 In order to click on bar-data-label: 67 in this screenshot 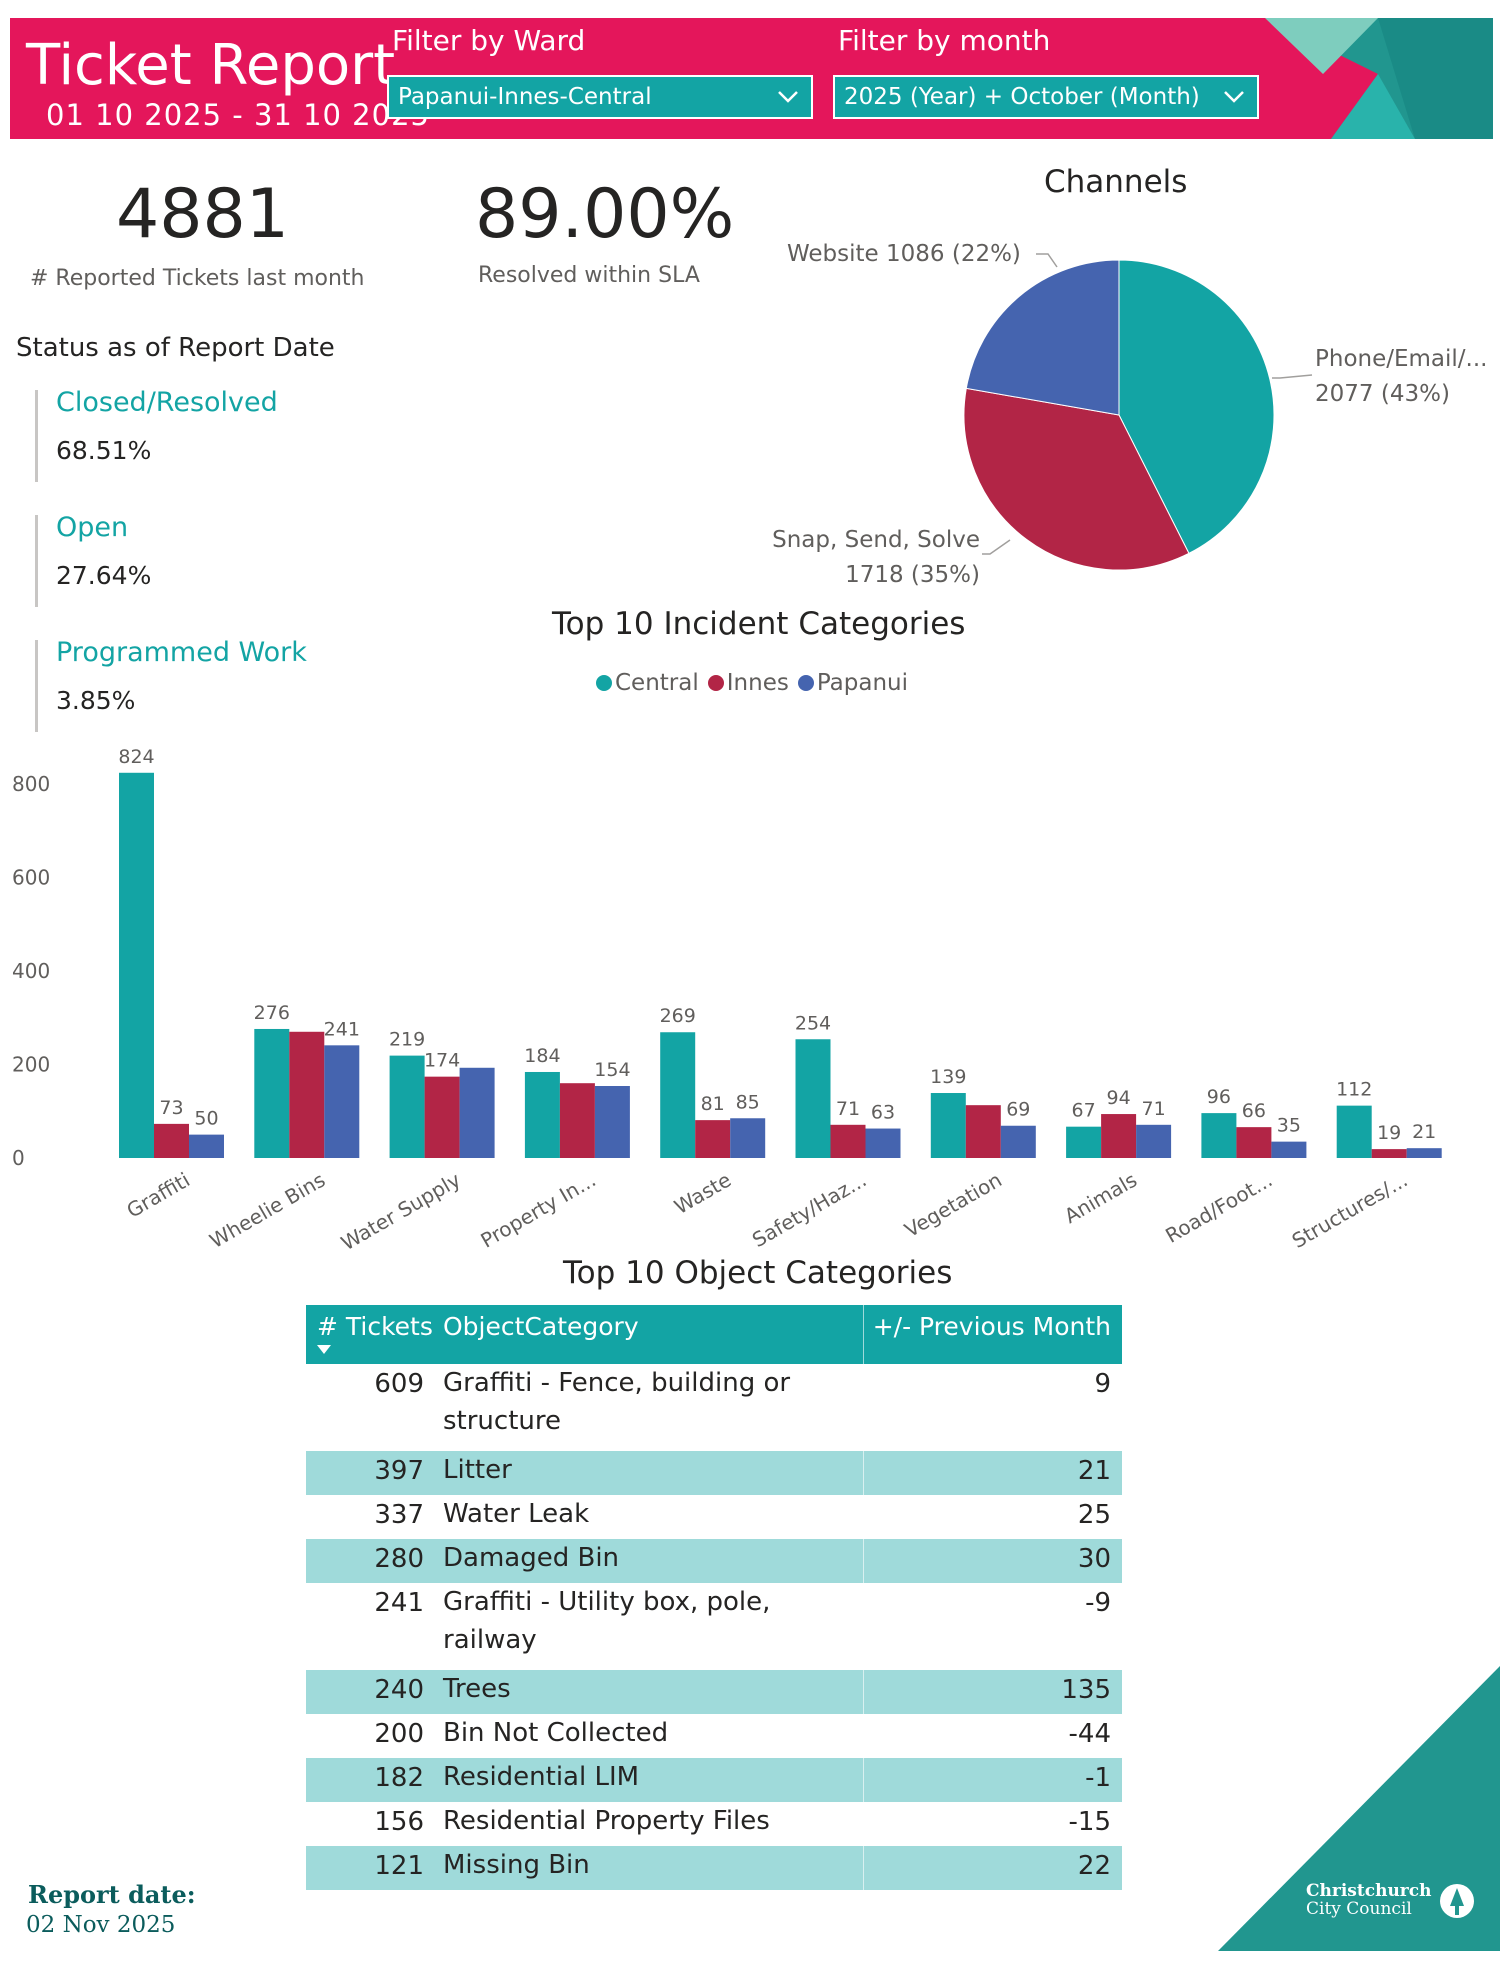, I will do `click(1084, 1111)`.